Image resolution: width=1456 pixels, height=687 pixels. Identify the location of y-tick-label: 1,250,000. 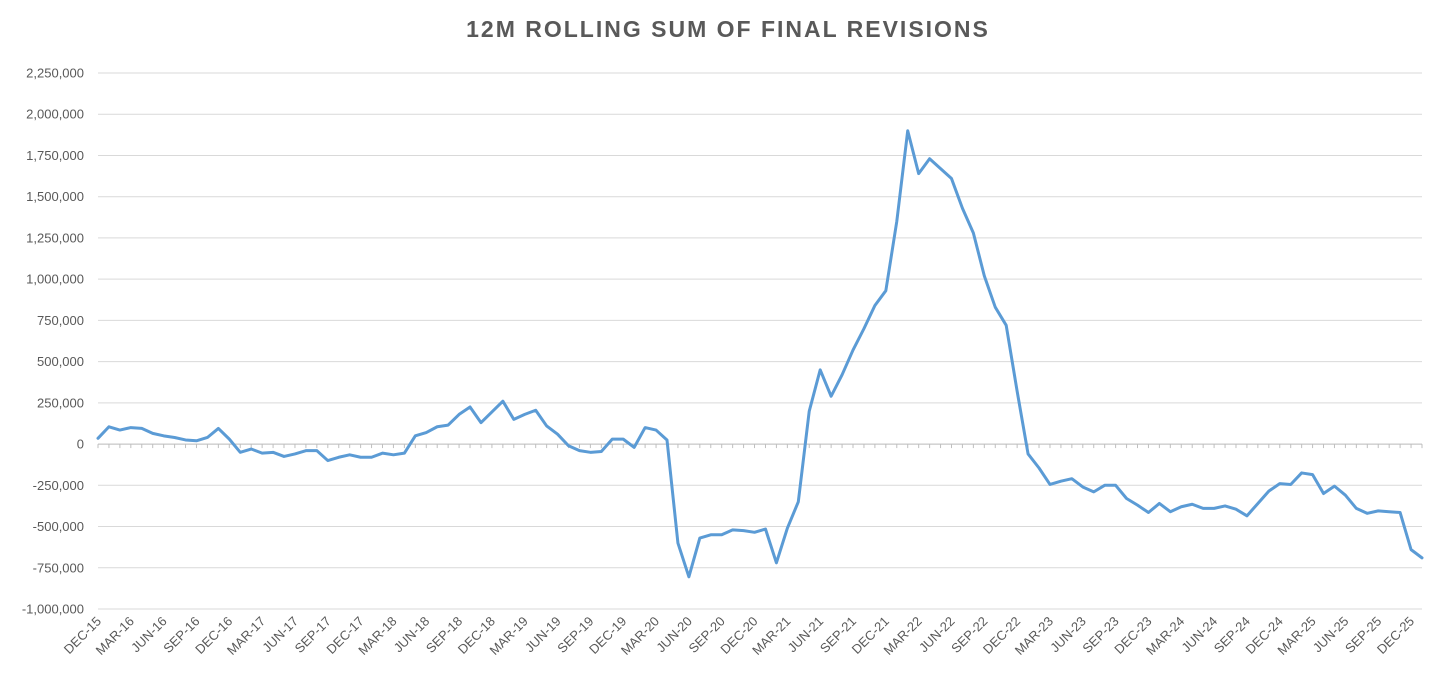
(55, 237).